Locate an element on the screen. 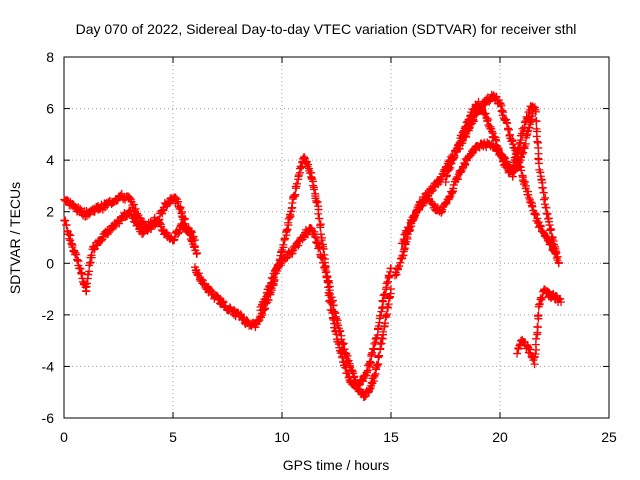 The height and width of the screenshot is (480, 640). x-tick-labels: 0 5 10 15 20 25 is located at coordinates (338, 437).